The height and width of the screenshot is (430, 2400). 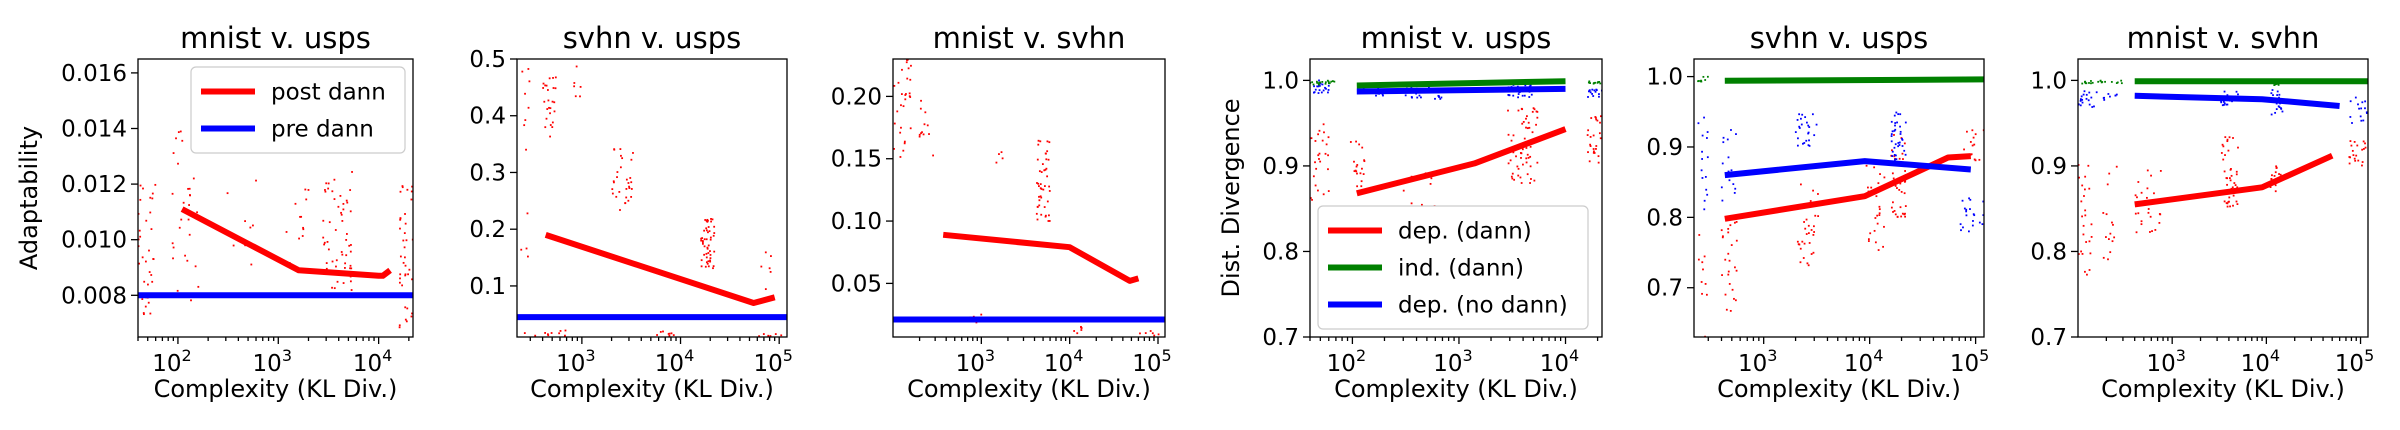 What do you see at coordinates (1280, 252) in the screenshot?
I see `y-tick-label: 0.8` at bounding box center [1280, 252].